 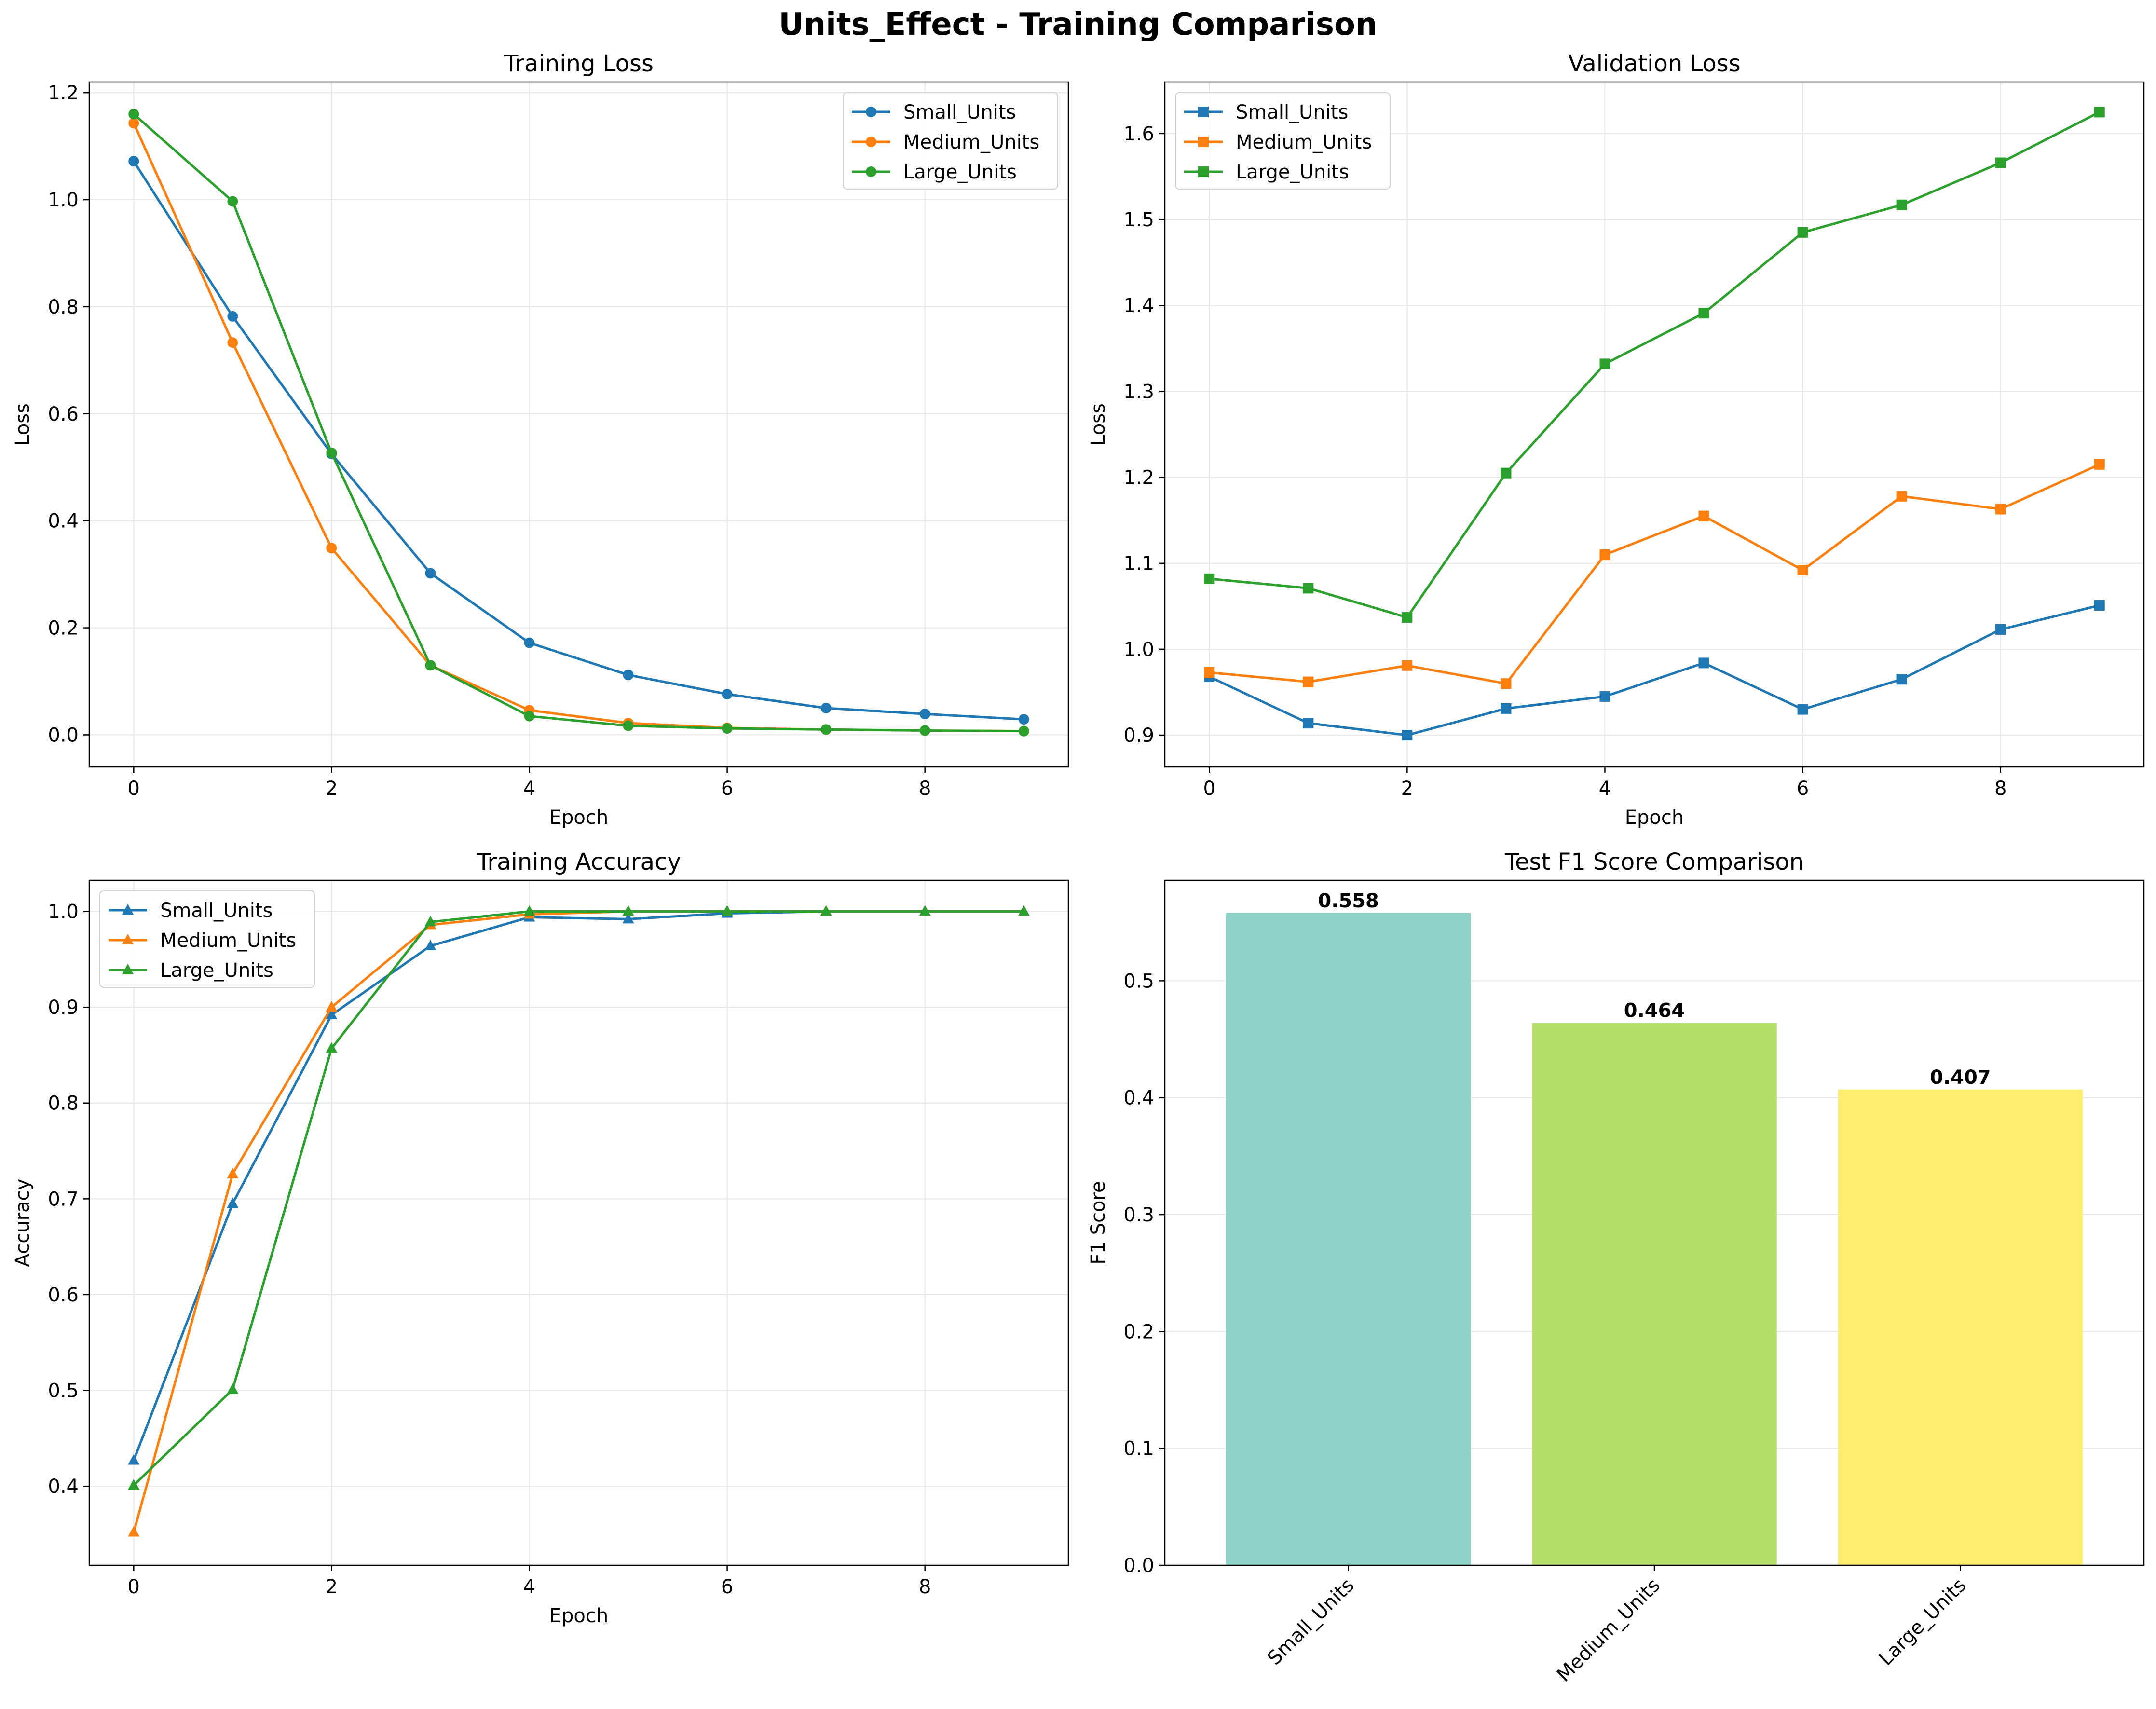 I want to click on y-tick-label: 0.3, so click(x=1138, y=1215).